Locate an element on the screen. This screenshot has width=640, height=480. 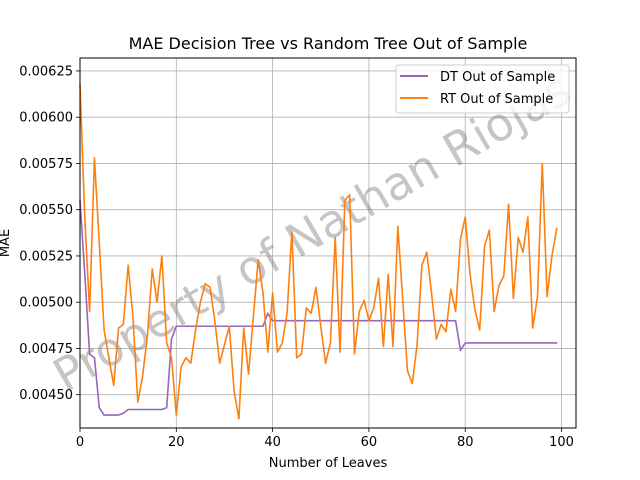
x-axis-ticks: 0 20 40 60 80 100 is located at coordinates (325, 439).